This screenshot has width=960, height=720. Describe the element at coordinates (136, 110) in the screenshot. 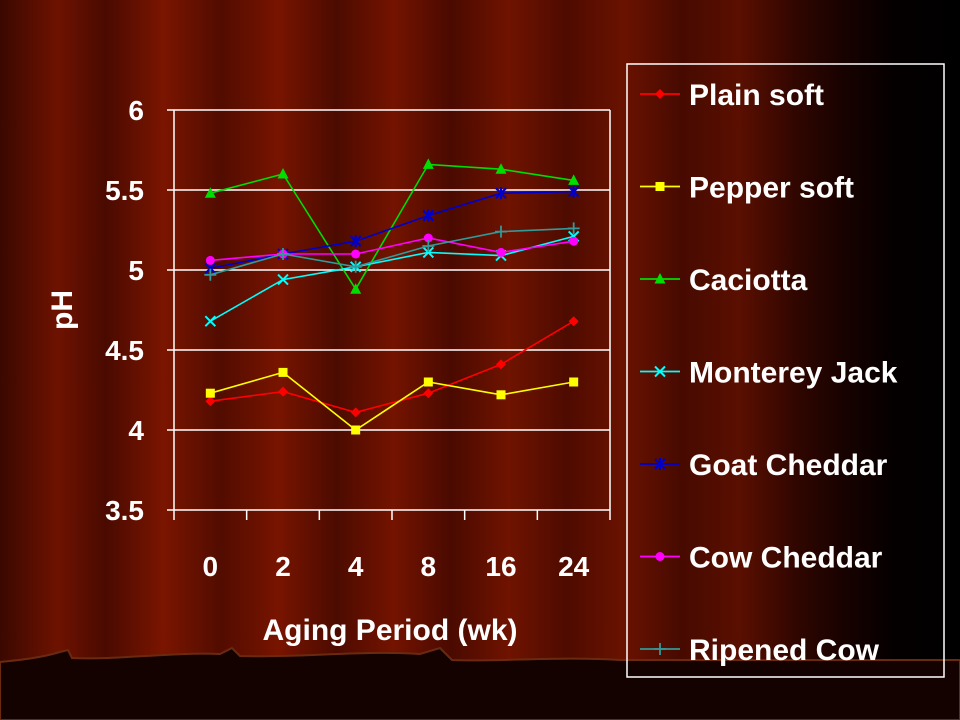

I see `y-tick-label: 6` at that location.